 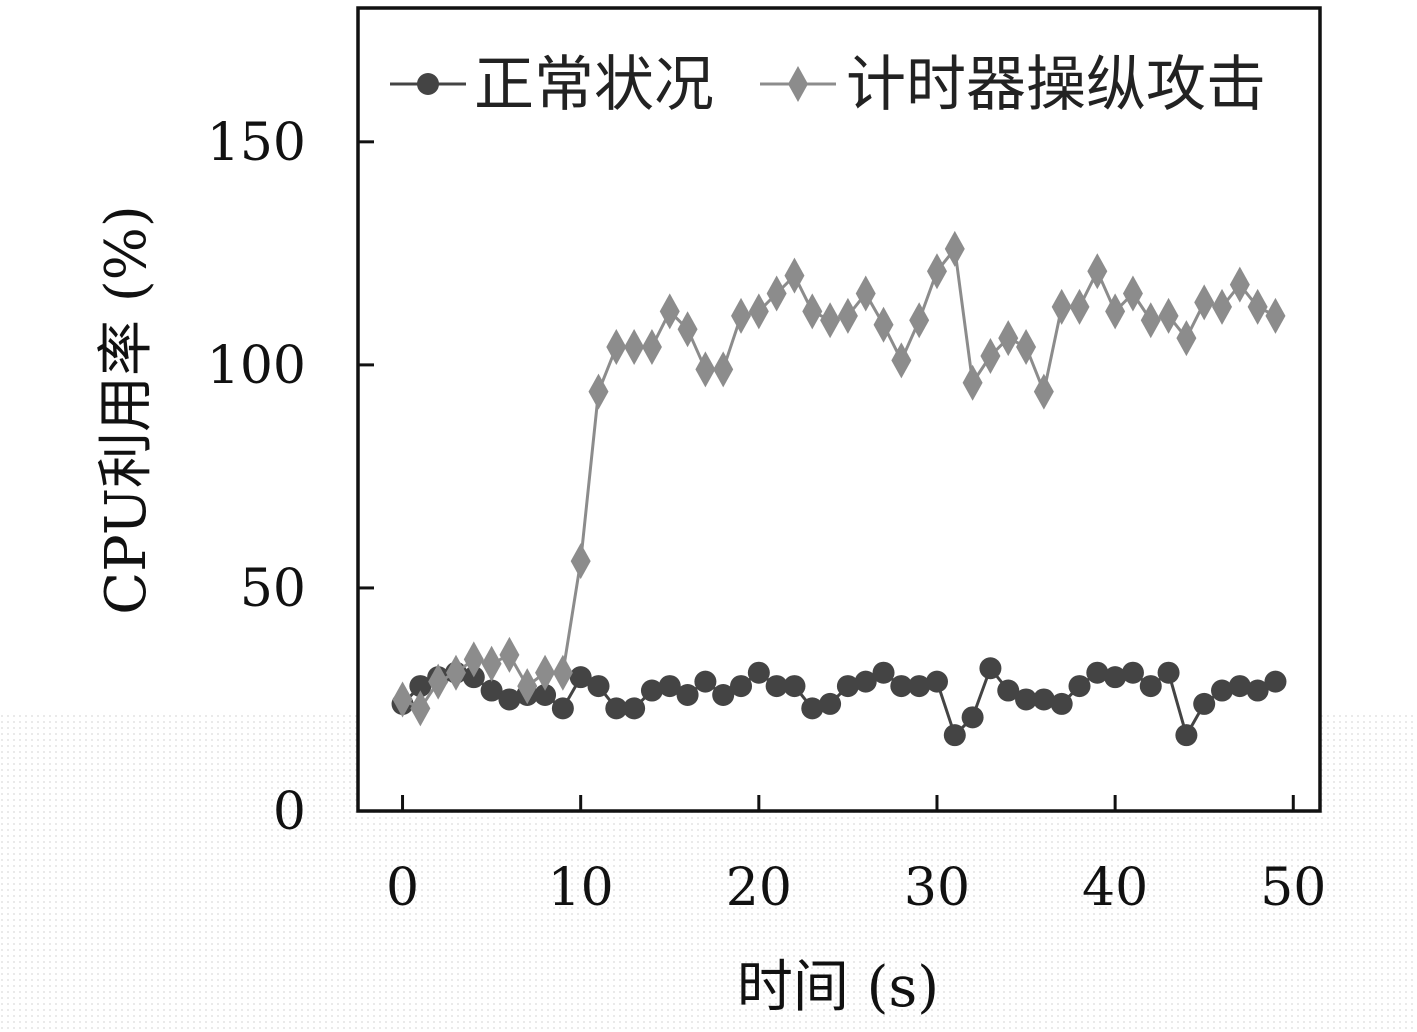 What do you see at coordinates (1293, 888) in the screenshot?
I see `x-tick-label: 50` at bounding box center [1293, 888].